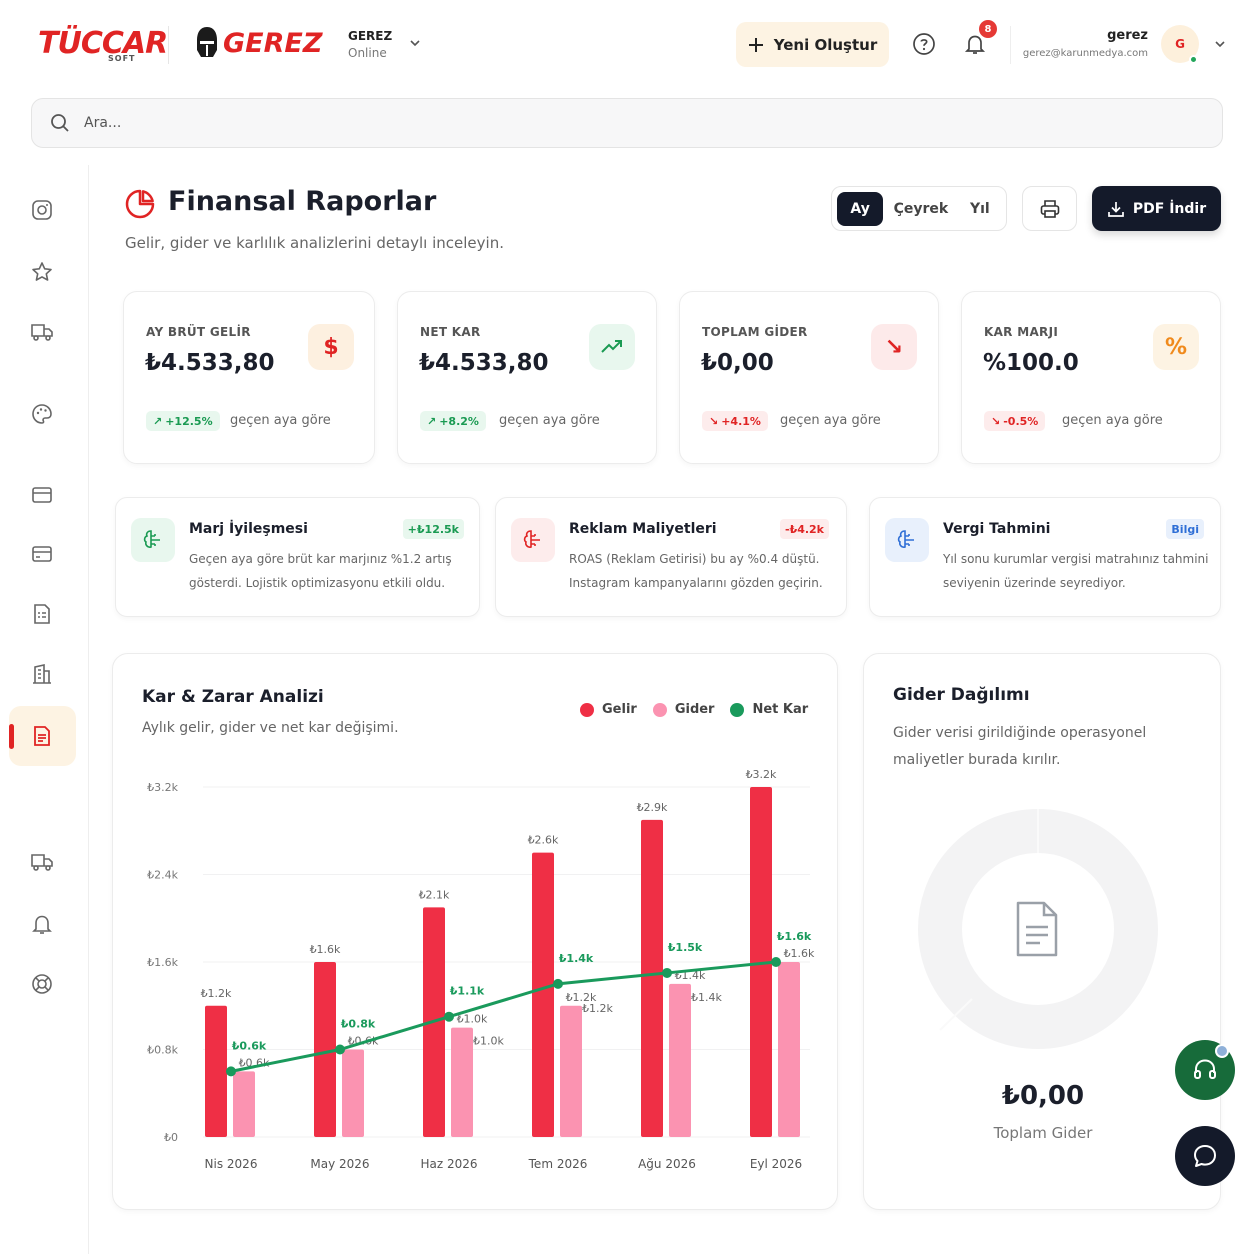 This screenshot has height=1254, width=1254. Describe the element at coordinates (1205, 1156) in the screenshot. I see `message-button` at that location.